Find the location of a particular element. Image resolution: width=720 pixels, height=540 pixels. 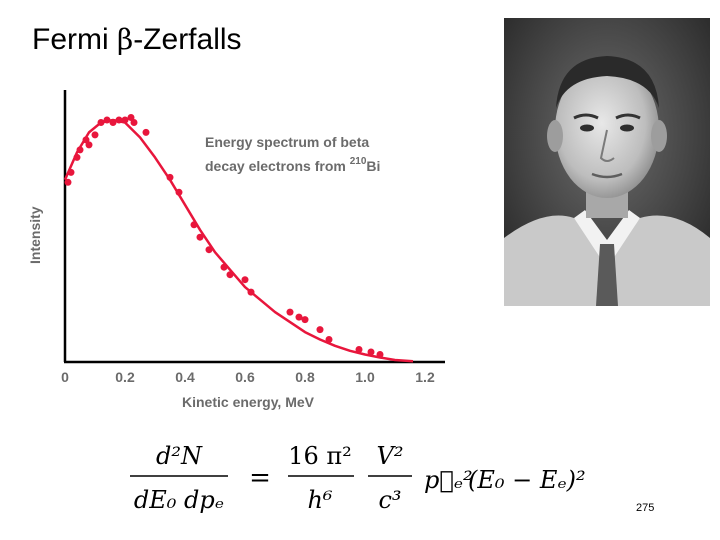

x-tick-label: 0 is located at coordinates (65, 377).